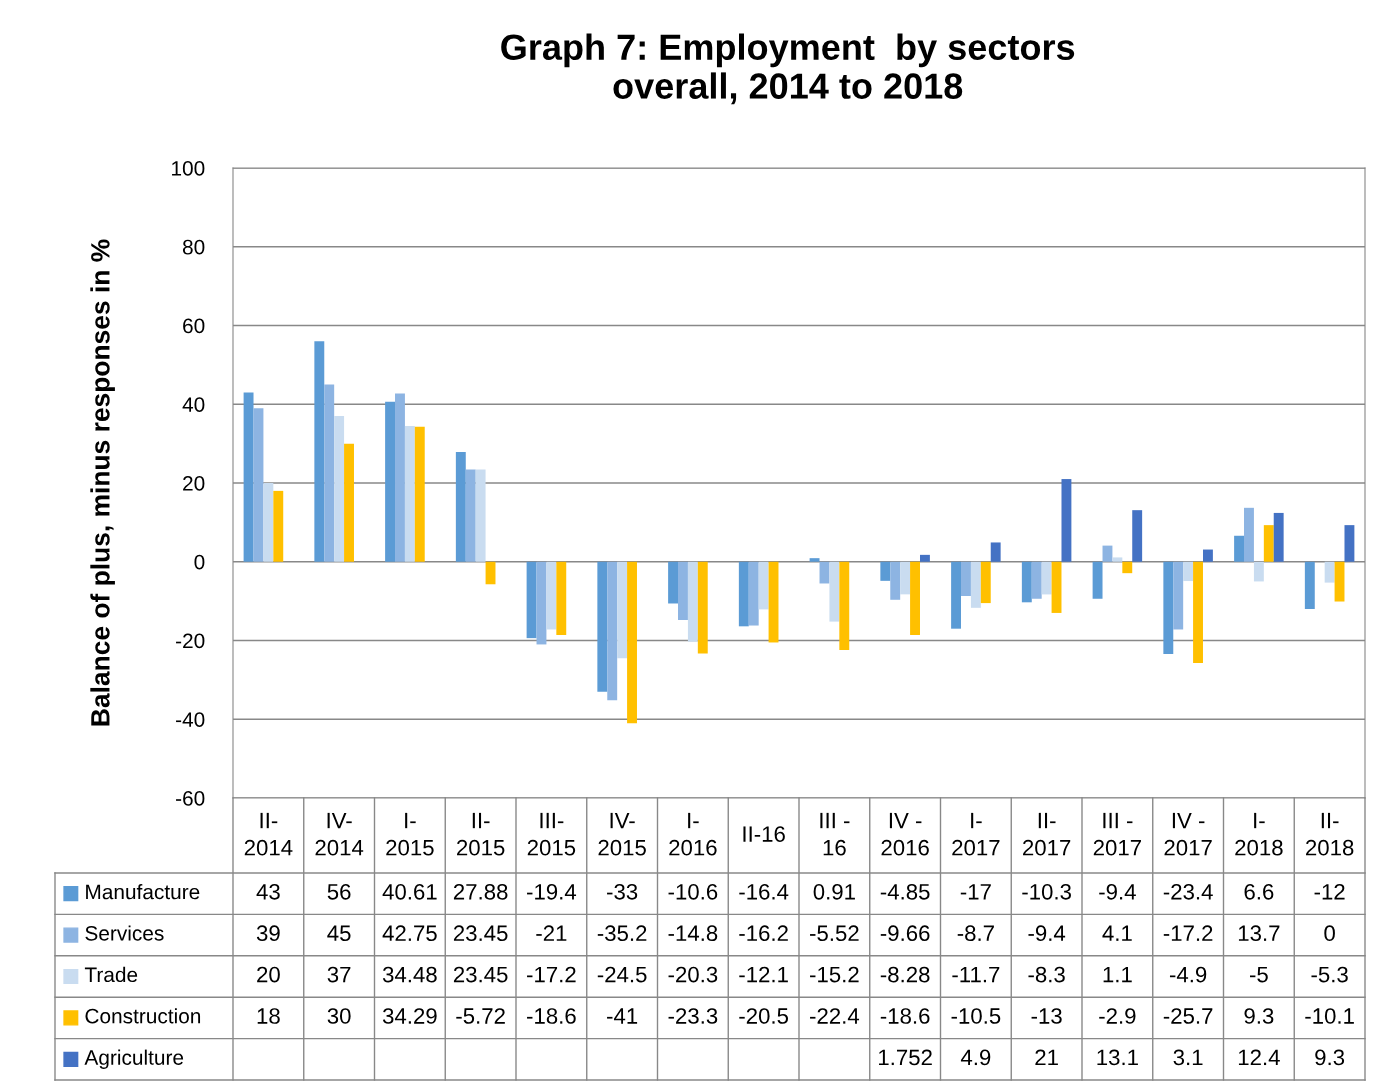  I want to click on x-tick-label: III - 2017, so click(1117, 834).